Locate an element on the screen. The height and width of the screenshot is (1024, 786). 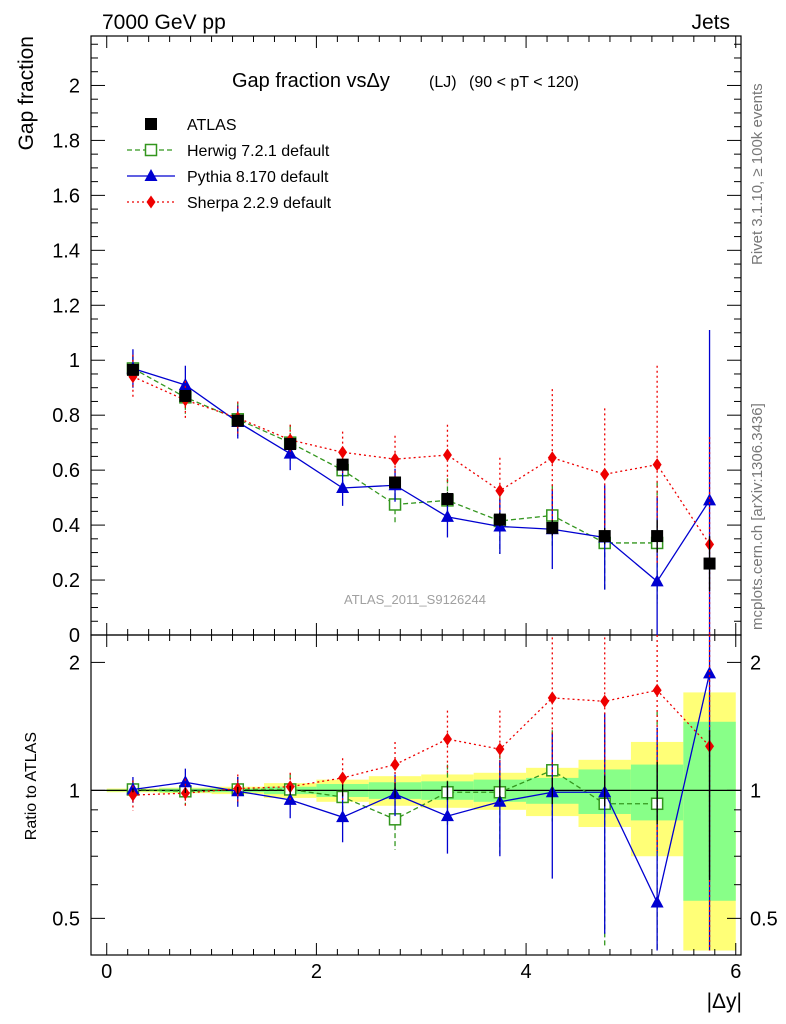
legend-entry: Herwig 7.2.1 default is located at coordinates (228, 151).